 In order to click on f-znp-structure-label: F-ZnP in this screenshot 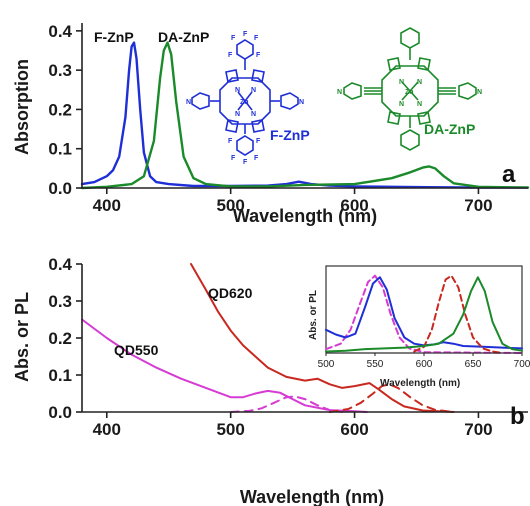, I will do `click(290, 135)`.